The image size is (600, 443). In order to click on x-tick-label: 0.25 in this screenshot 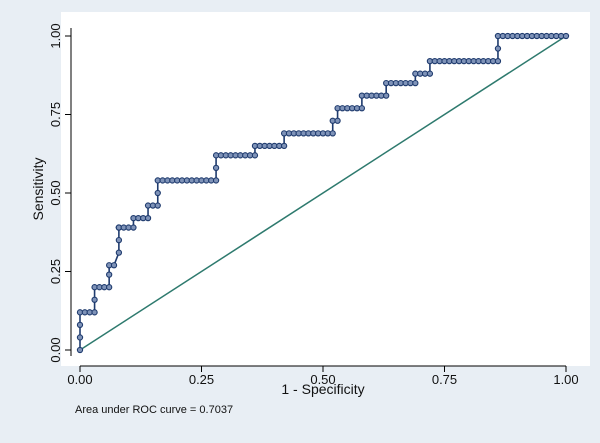, I will do `click(201, 379)`.